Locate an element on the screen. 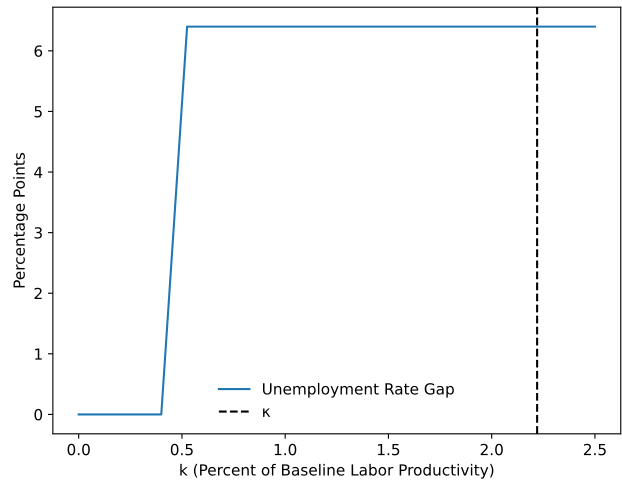  x-axis-title: k (Percent of Baseline Labor Productivity) is located at coordinates (337, 471).